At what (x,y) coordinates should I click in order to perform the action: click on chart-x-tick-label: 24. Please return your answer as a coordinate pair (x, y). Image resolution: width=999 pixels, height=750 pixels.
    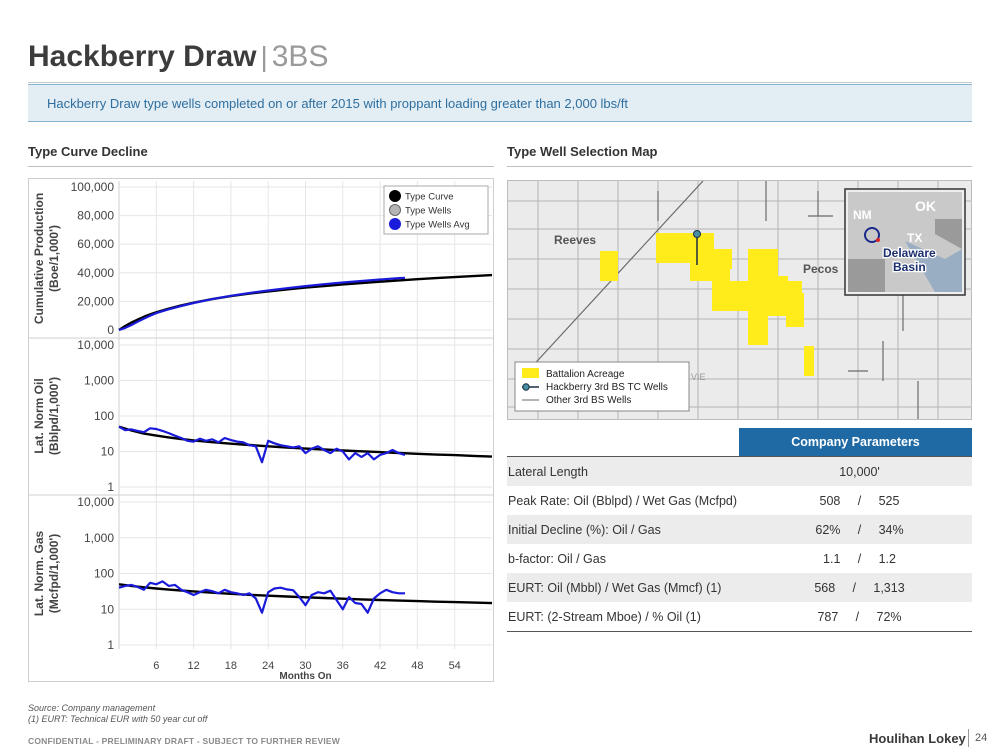
    Looking at the image, I should click on (268, 666).